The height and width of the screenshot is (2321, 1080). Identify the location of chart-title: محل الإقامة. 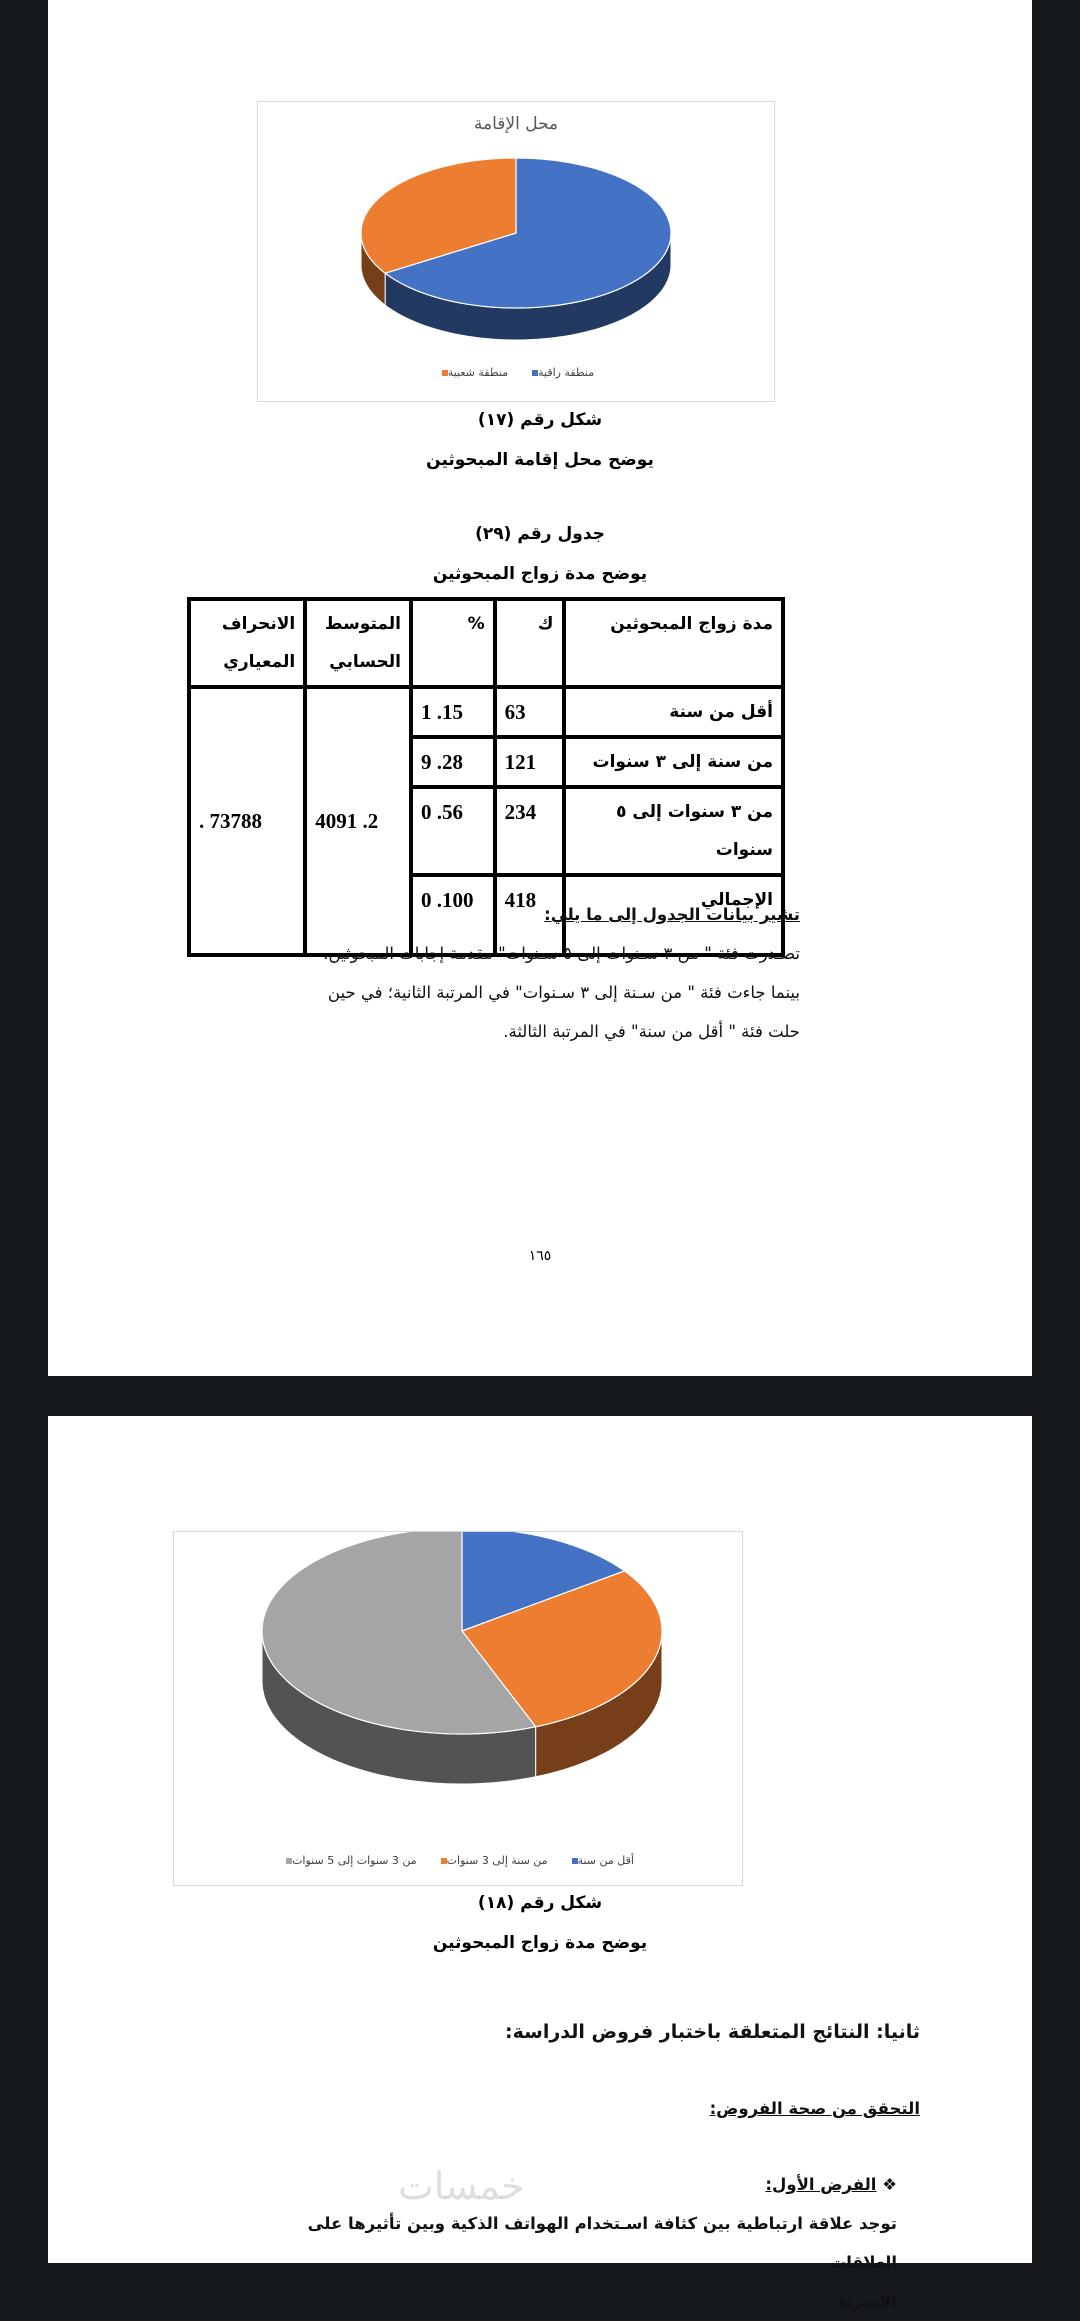
(516, 124).